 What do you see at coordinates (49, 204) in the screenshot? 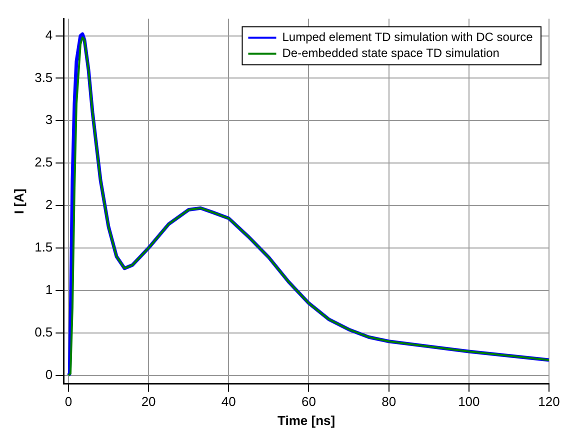
I see `y-tick-label: 2` at bounding box center [49, 204].